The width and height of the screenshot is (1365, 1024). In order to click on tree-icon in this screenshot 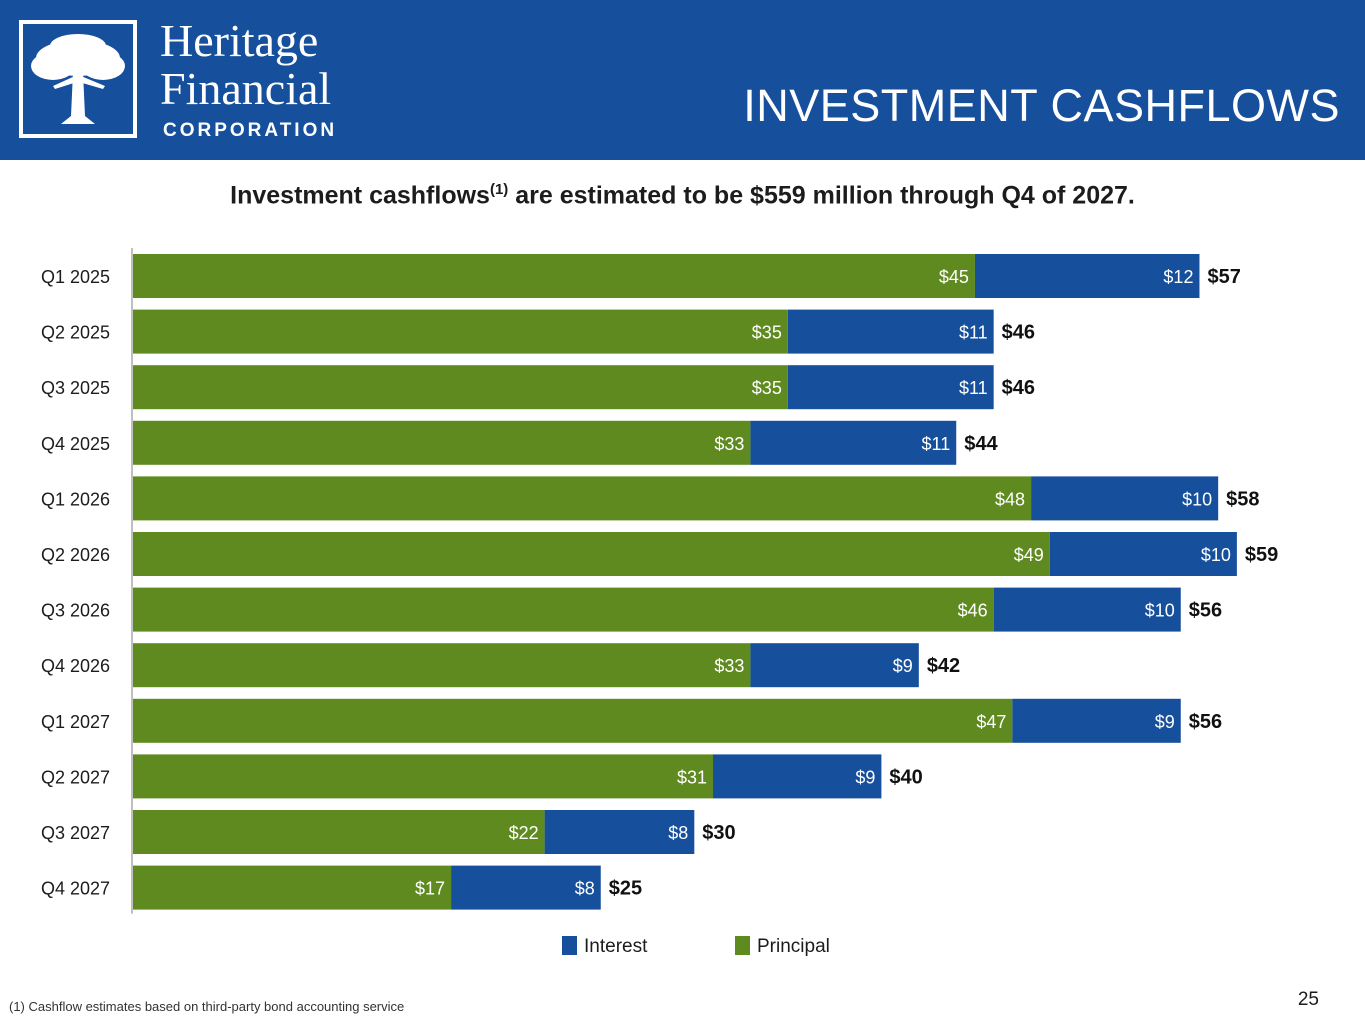, I will do `click(78, 79)`.